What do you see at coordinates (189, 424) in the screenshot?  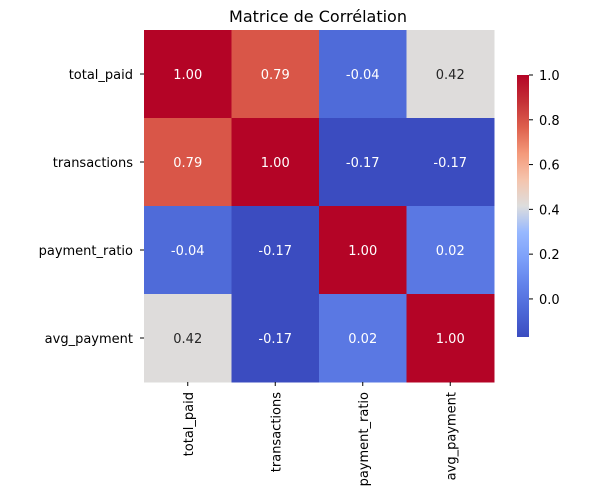 I see `column-tick-label: total_paid` at bounding box center [189, 424].